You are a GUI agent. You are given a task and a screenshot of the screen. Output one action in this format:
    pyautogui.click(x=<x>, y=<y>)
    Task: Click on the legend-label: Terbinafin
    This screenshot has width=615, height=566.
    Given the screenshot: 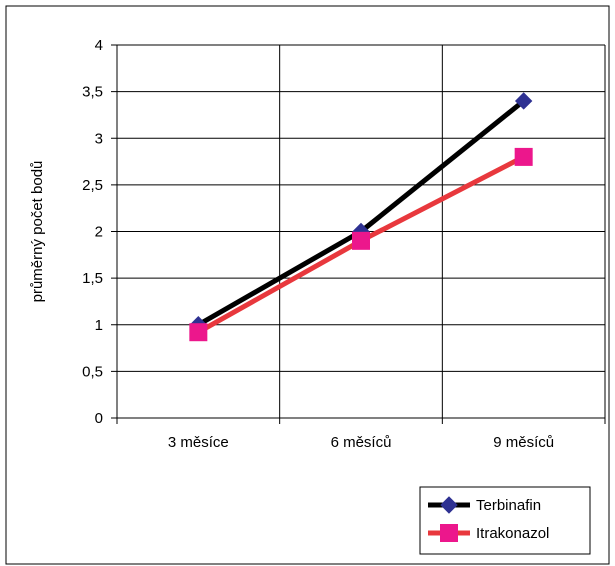 What is the action you would take?
    pyautogui.click(x=508, y=505)
    